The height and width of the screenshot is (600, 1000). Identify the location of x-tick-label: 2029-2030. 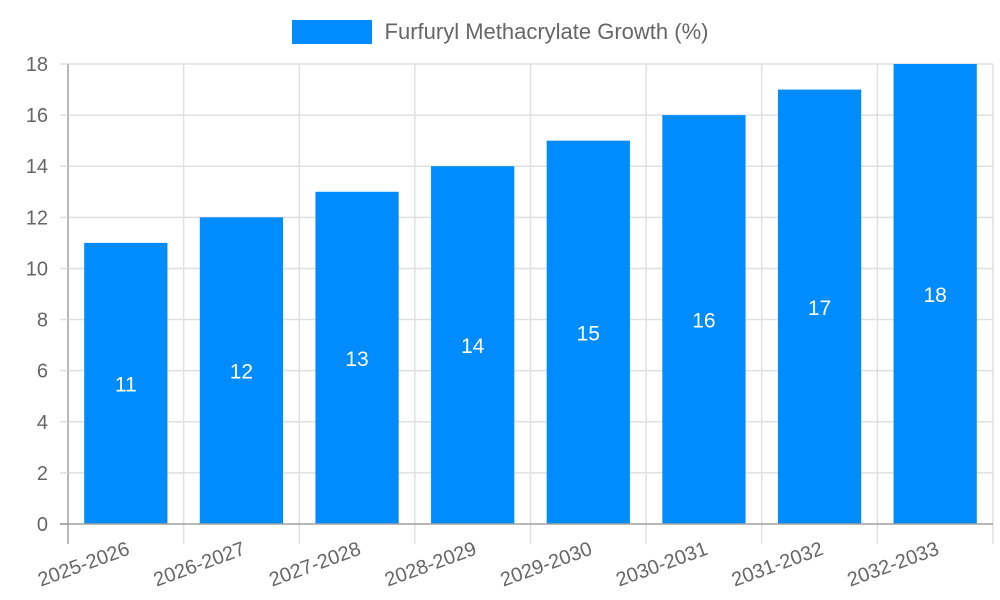
(546, 564).